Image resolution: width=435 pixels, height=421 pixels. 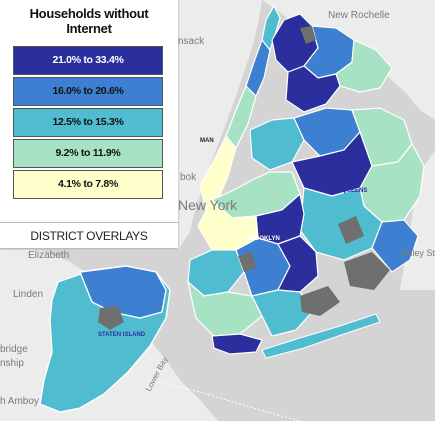 What do you see at coordinates (88, 60) in the screenshot?
I see `legend-bin-1: 21.0% to 33.4%` at bounding box center [88, 60].